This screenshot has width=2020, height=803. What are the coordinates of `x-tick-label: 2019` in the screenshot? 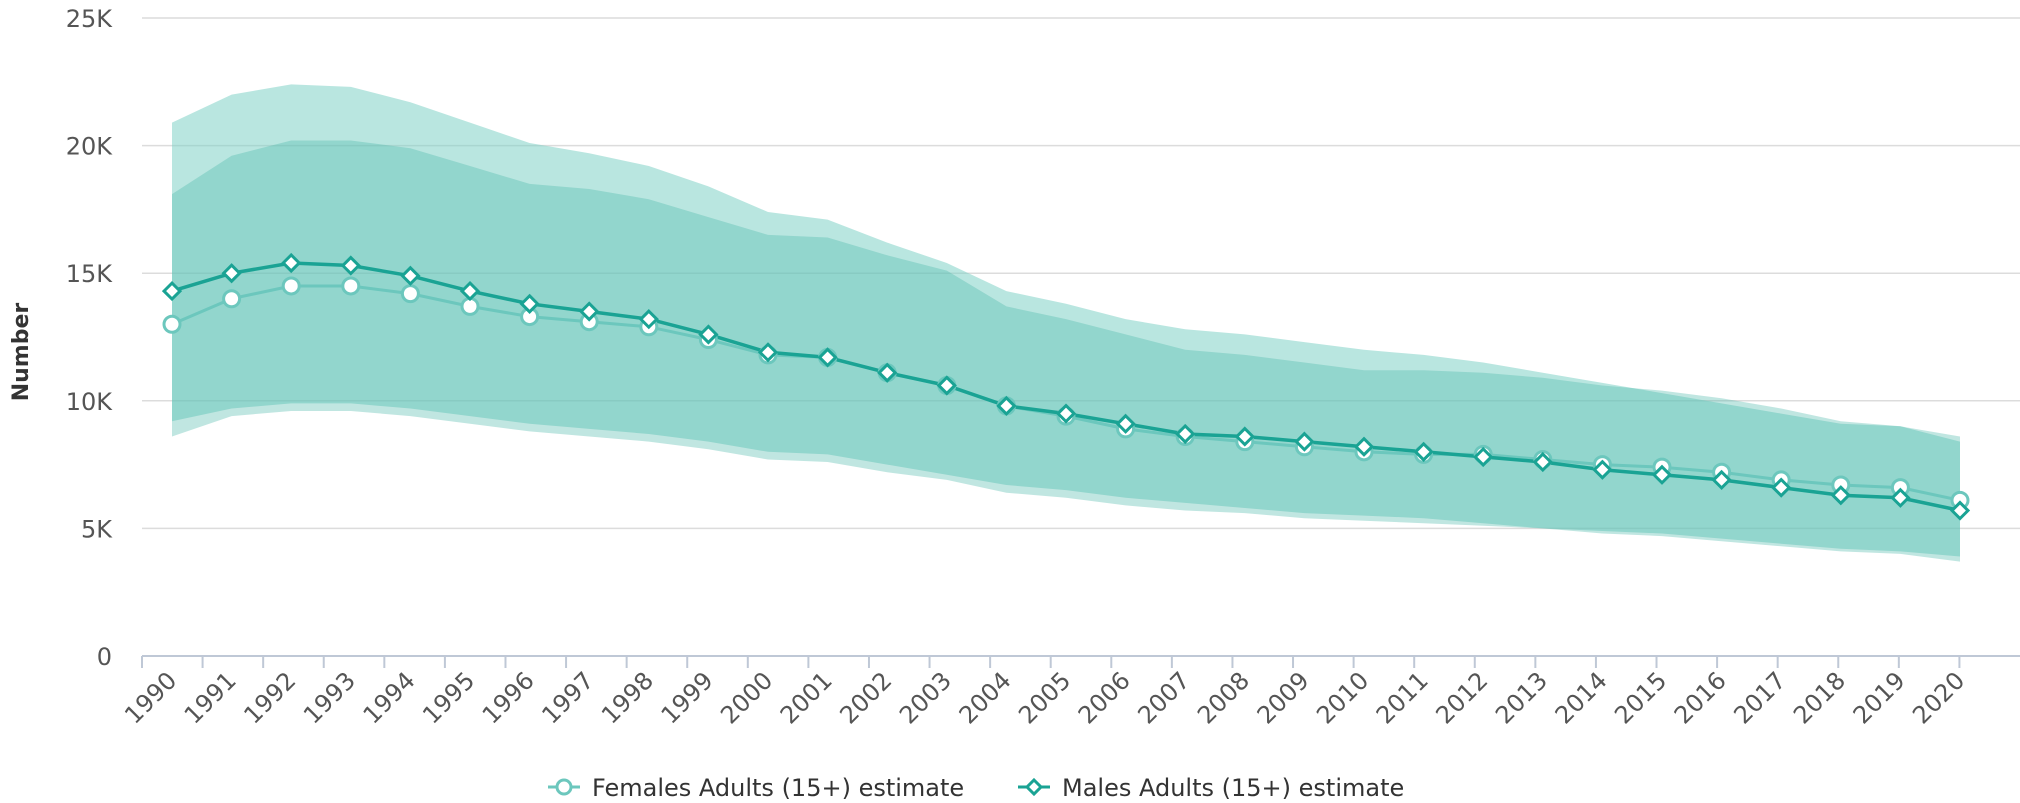 It's located at (1879, 697).